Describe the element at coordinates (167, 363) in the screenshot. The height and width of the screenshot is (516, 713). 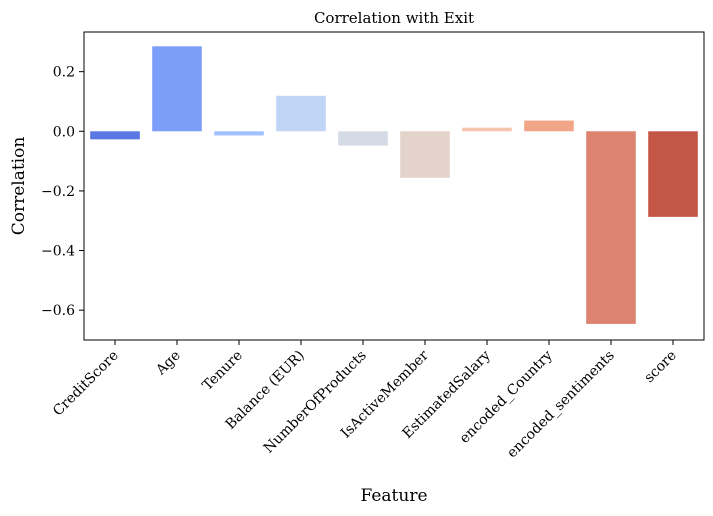
I see `x-tick-label: Age` at that location.